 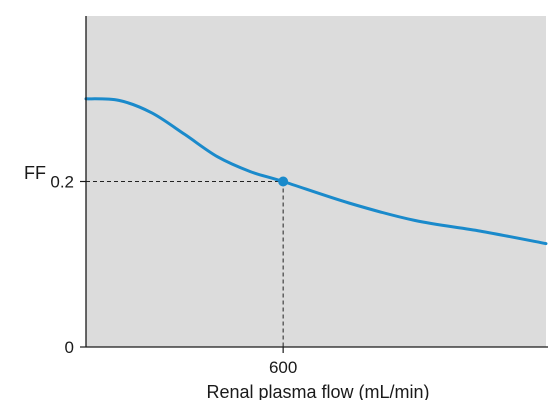 What do you see at coordinates (283, 181) in the screenshot?
I see `highlight-point` at bounding box center [283, 181].